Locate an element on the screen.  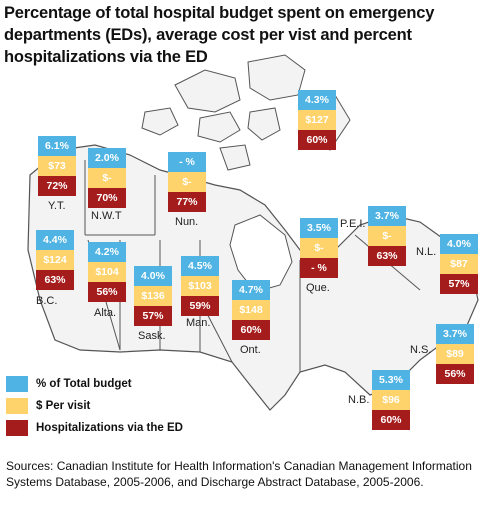
pct-budget-value: 4.7% is located at coordinates (251, 290).